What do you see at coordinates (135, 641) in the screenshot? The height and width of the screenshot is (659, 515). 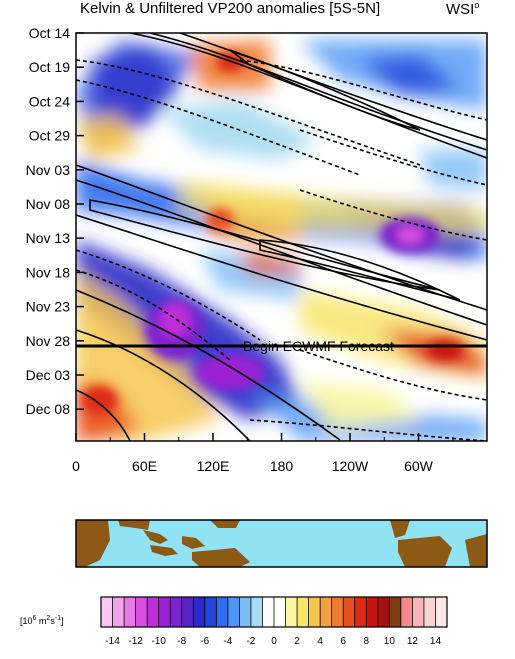 I see `colorbar-label: -12` at bounding box center [135, 641].